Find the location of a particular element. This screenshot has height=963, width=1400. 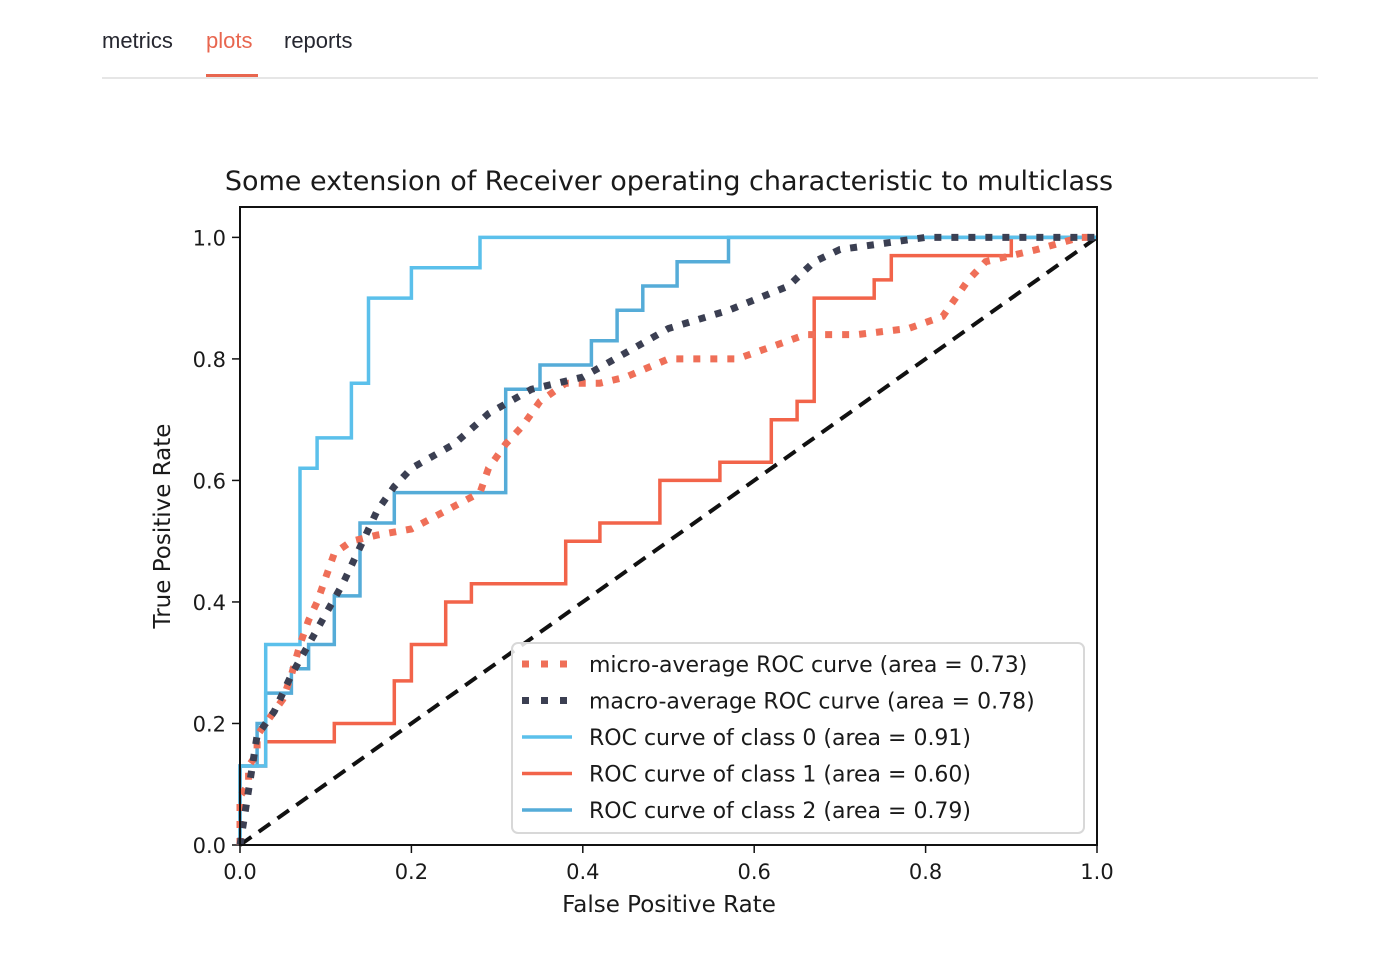

x-tick-label: 1.0 is located at coordinates (1096, 872).